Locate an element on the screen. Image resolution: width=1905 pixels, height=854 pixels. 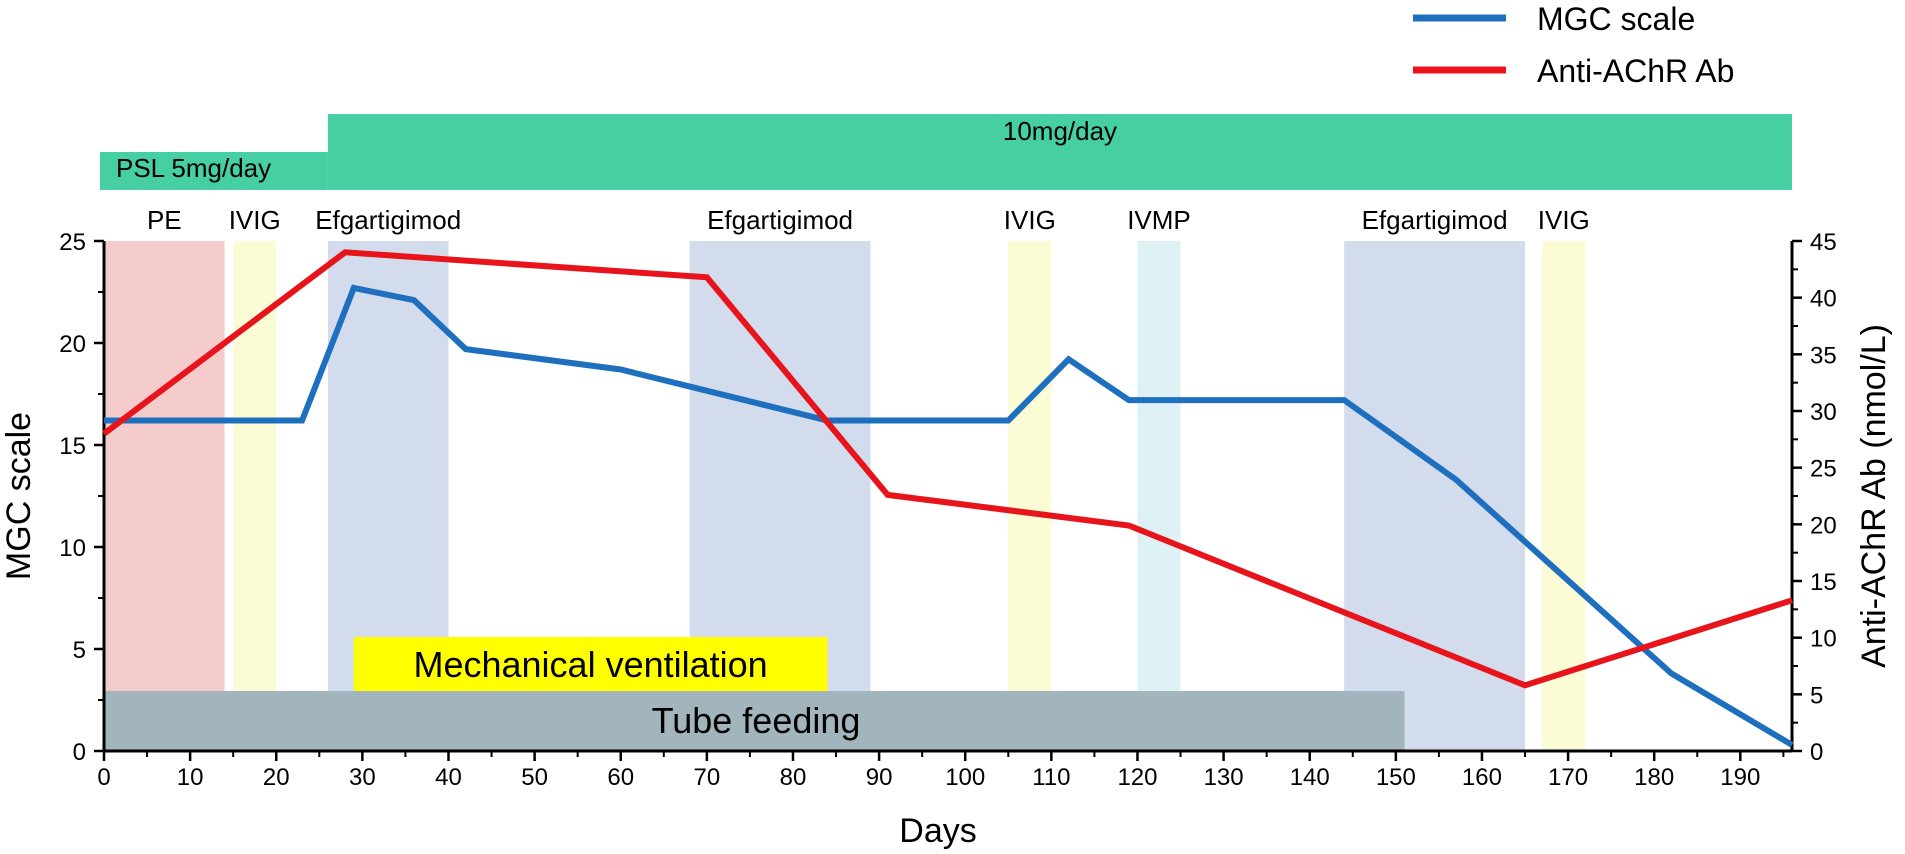
x-tick-label: 160 is located at coordinates (1482, 777).